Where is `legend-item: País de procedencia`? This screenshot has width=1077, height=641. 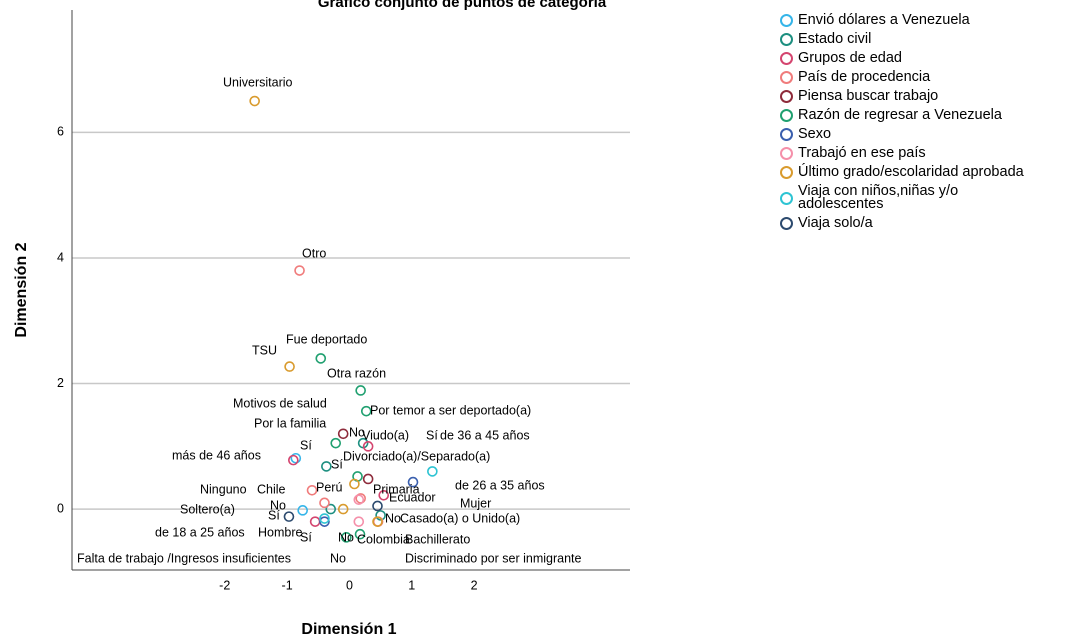
legend-item: País de procedencia is located at coordinates (905, 77).